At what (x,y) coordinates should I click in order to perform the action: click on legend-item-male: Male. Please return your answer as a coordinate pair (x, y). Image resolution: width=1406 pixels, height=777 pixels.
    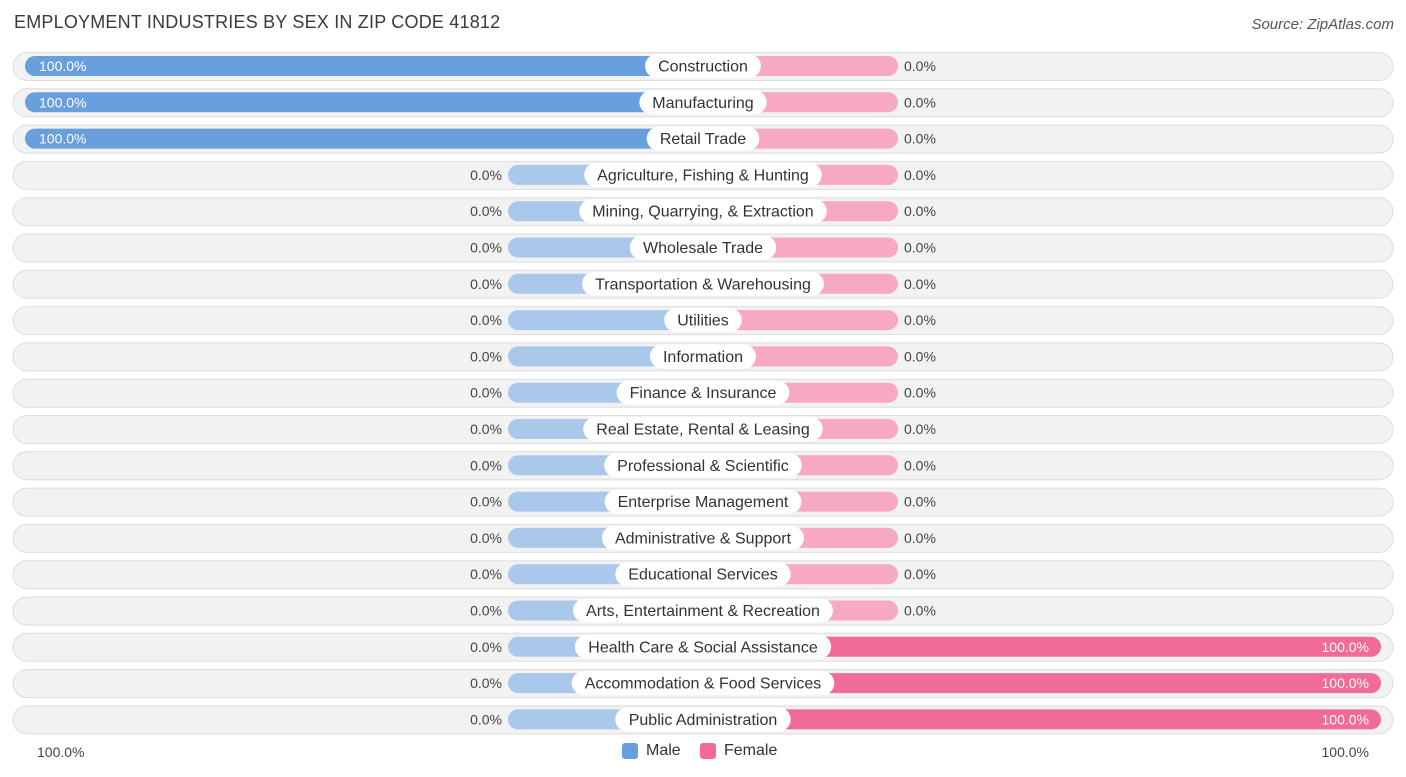
    Looking at the image, I should click on (651, 751).